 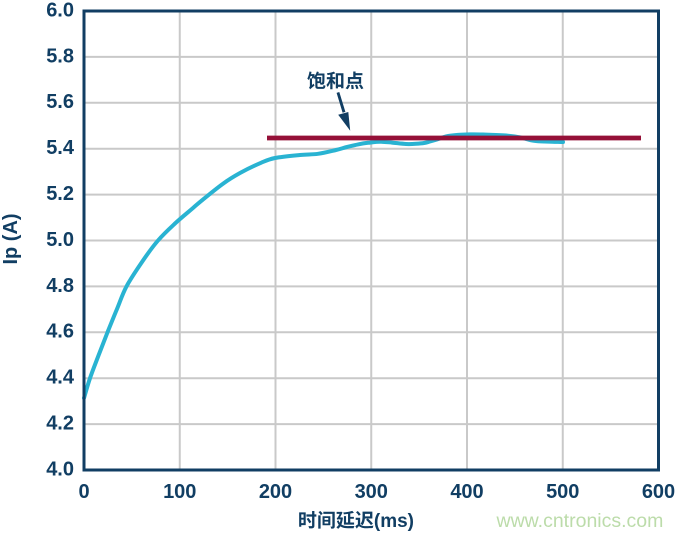 I want to click on svg-text: 4.8, so click(x=60, y=286).